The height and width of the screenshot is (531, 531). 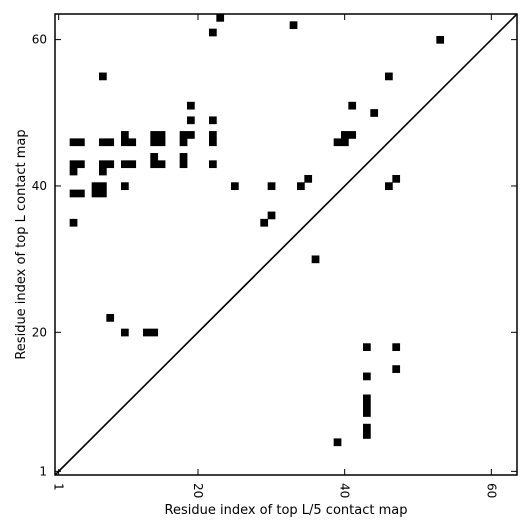 I want to click on y-tick-label: 1, so click(x=43, y=471).